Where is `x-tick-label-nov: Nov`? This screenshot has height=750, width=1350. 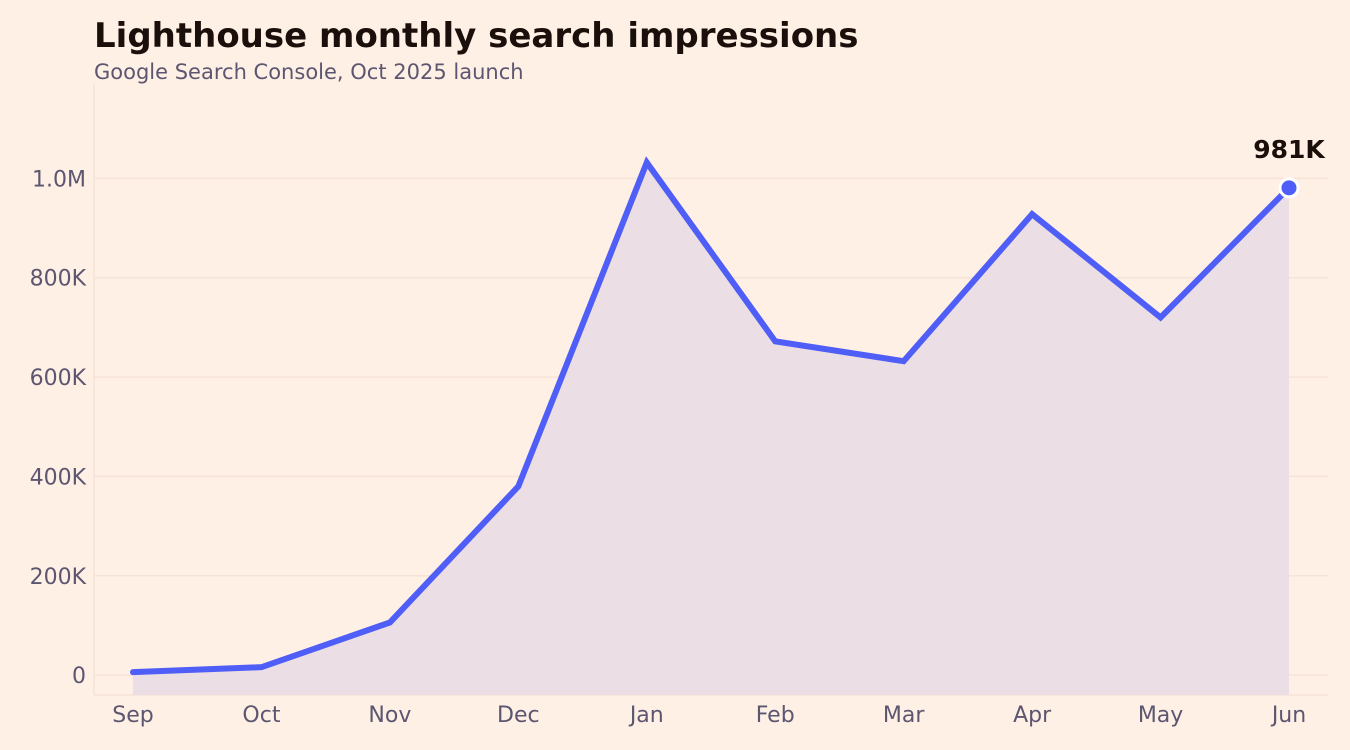 x-tick-label-nov: Nov is located at coordinates (389, 715).